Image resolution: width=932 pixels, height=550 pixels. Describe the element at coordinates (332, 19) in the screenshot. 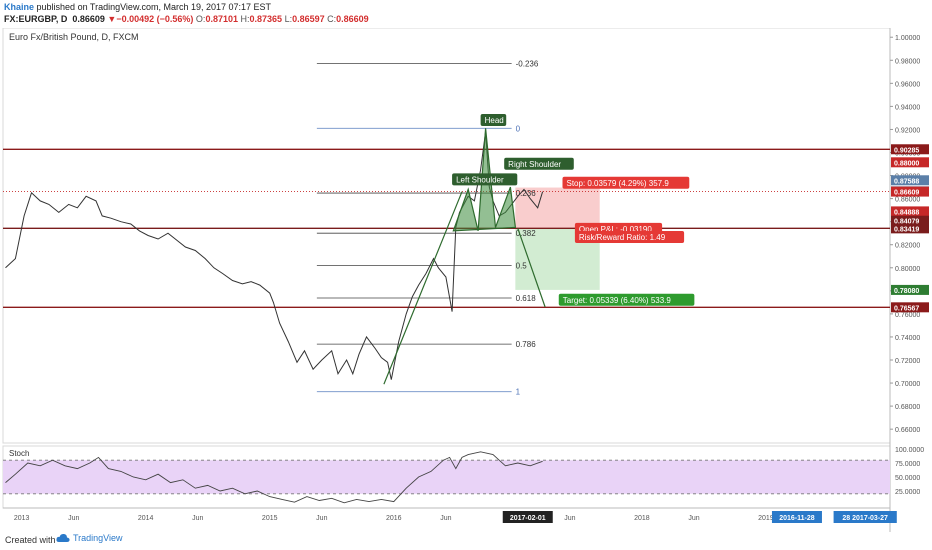

I see `close-label: C:` at that location.